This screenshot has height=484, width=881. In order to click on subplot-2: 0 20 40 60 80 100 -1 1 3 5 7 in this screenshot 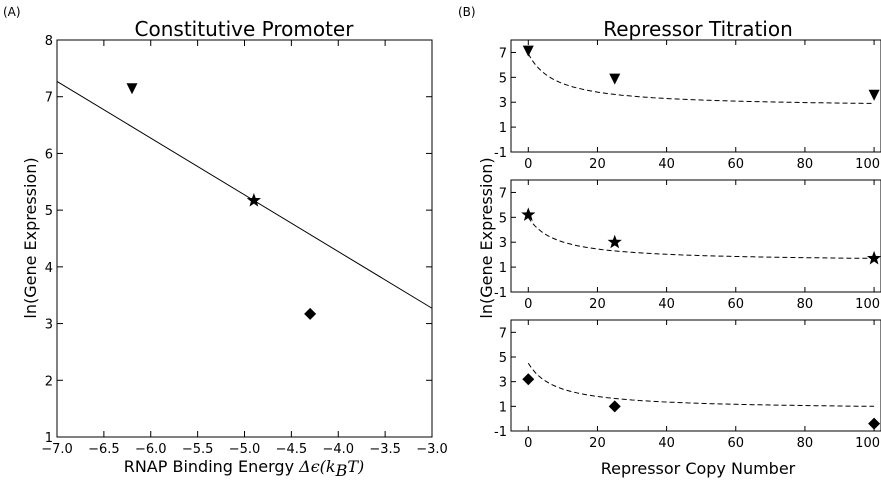, I will do `click(687, 245)`.